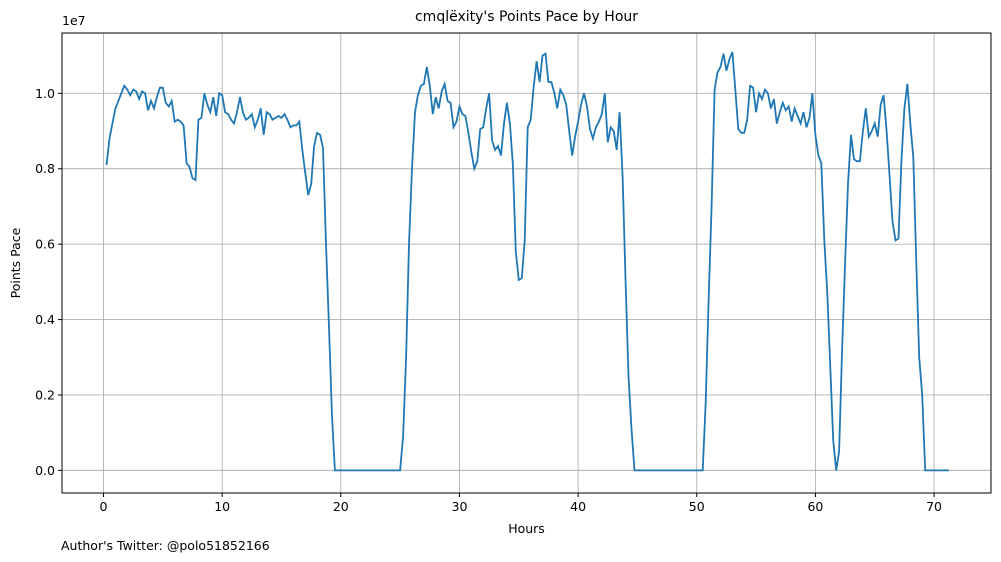  I want to click on x-axis-ticks: 0 10 20 30 40 50 60 70, so click(521, 503).